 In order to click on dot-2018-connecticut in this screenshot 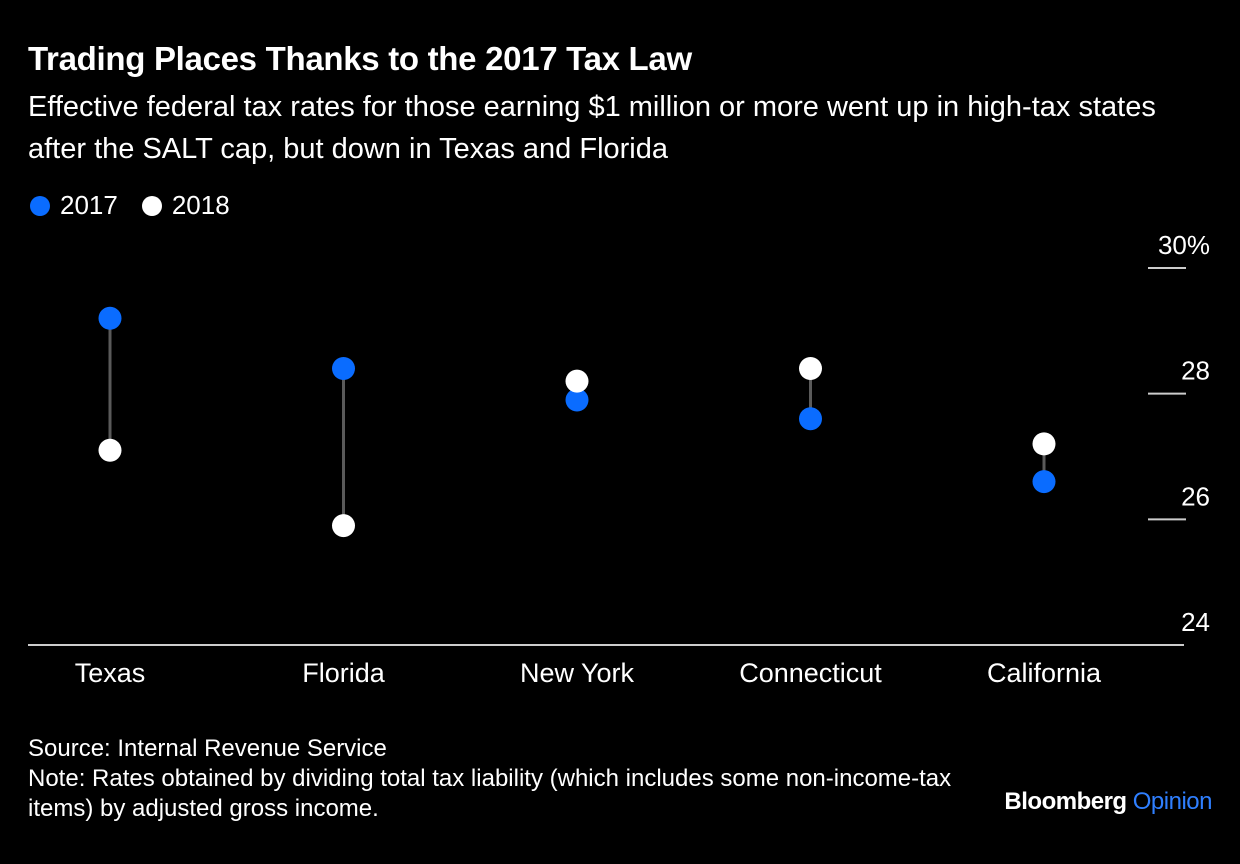, I will do `click(810, 369)`.